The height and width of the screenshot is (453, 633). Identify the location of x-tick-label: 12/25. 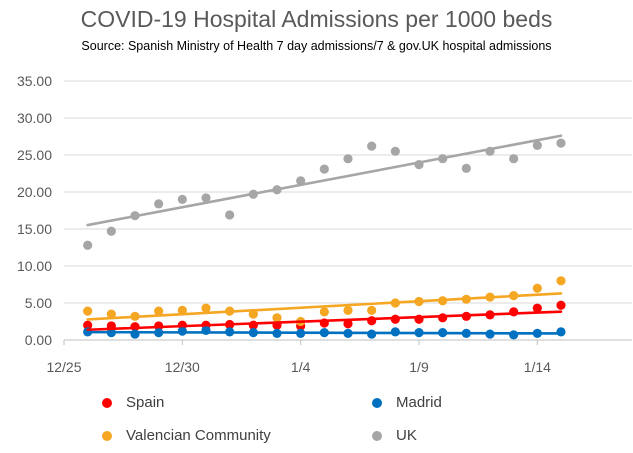
(63, 367).